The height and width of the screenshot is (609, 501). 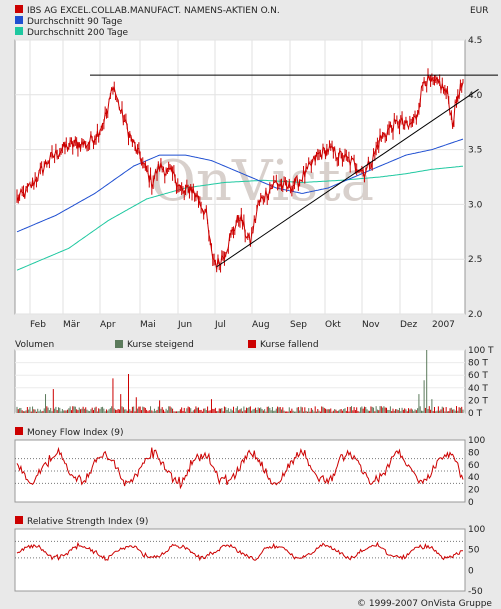 What do you see at coordinates (475, 414) in the screenshot?
I see `volume-y-tick: 0 T` at bounding box center [475, 414].